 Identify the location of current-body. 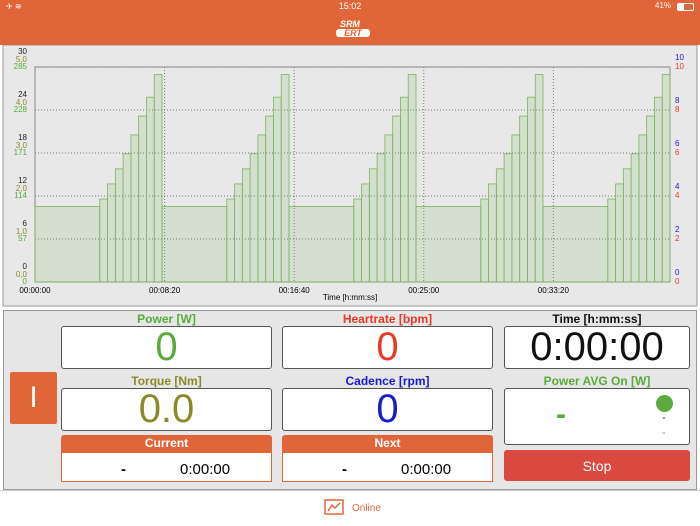
(166, 467).